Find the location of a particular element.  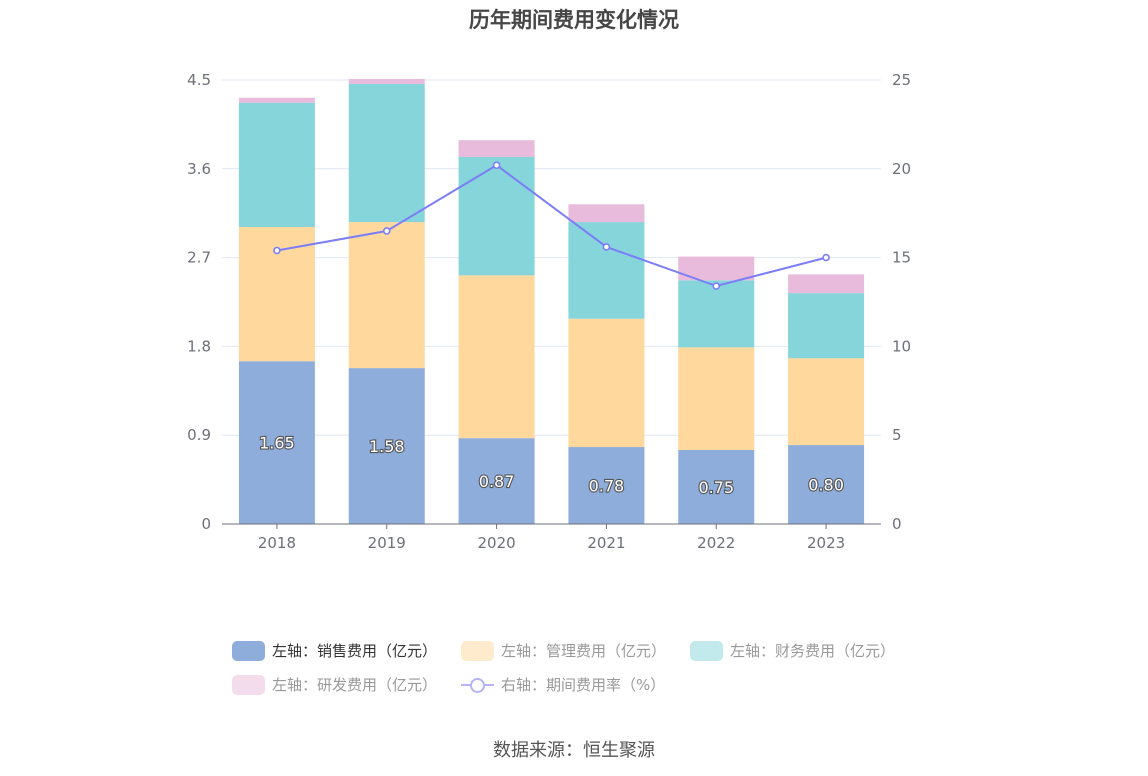

right-axis-tick-label: 25 is located at coordinates (901, 80).